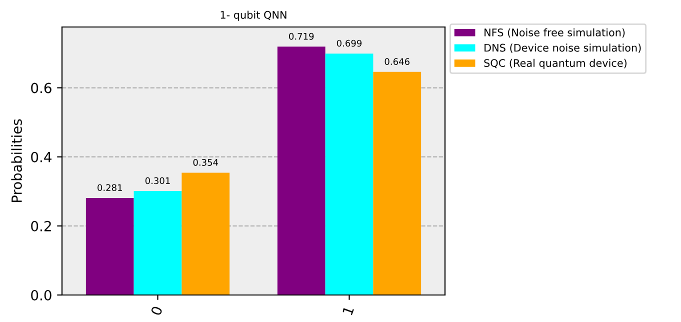  Describe the element at coordinates (205, 162) in the screenshot. I see `data-label: 0.354` at that location.